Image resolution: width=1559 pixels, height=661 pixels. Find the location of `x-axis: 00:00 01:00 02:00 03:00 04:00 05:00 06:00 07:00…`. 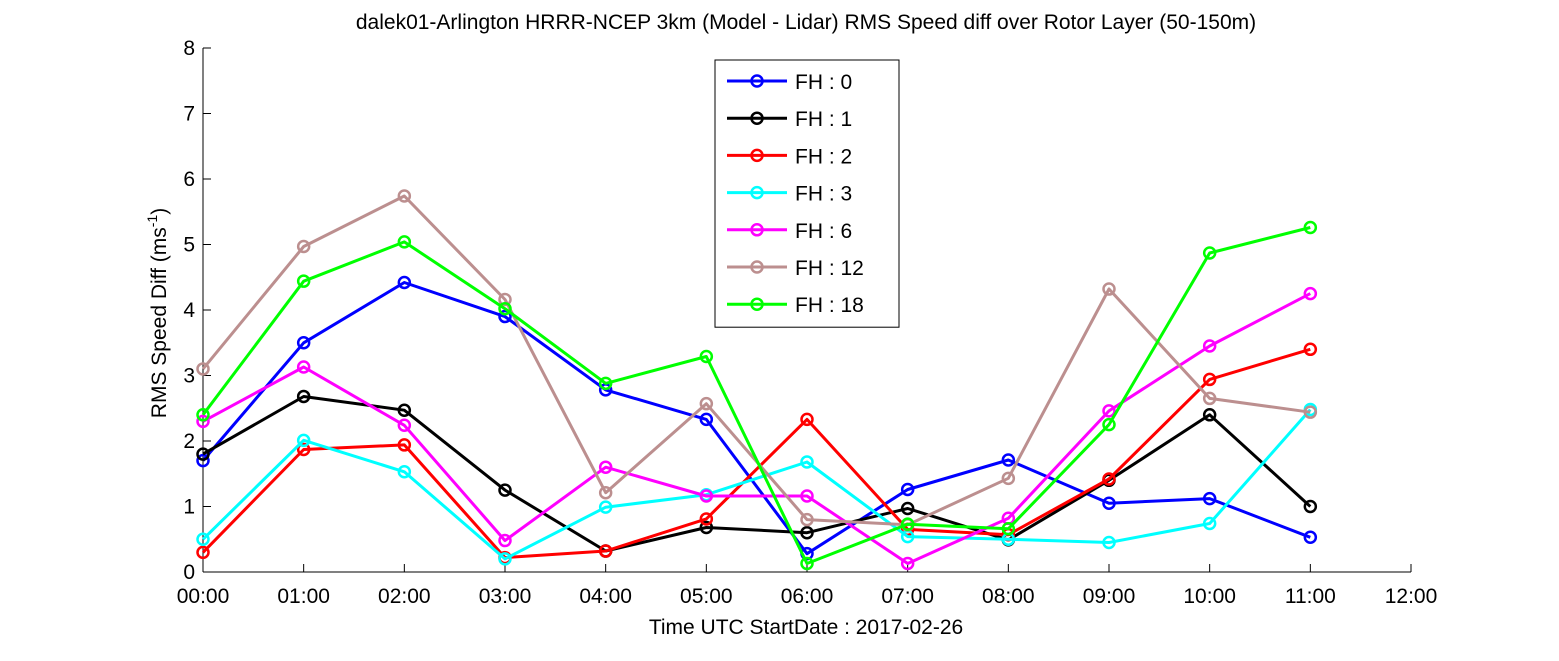

x-axis: 00:00 01:00 02:00 03:00 04:00 05:00 06:00 07:00… is located at coordinates (807, 586).